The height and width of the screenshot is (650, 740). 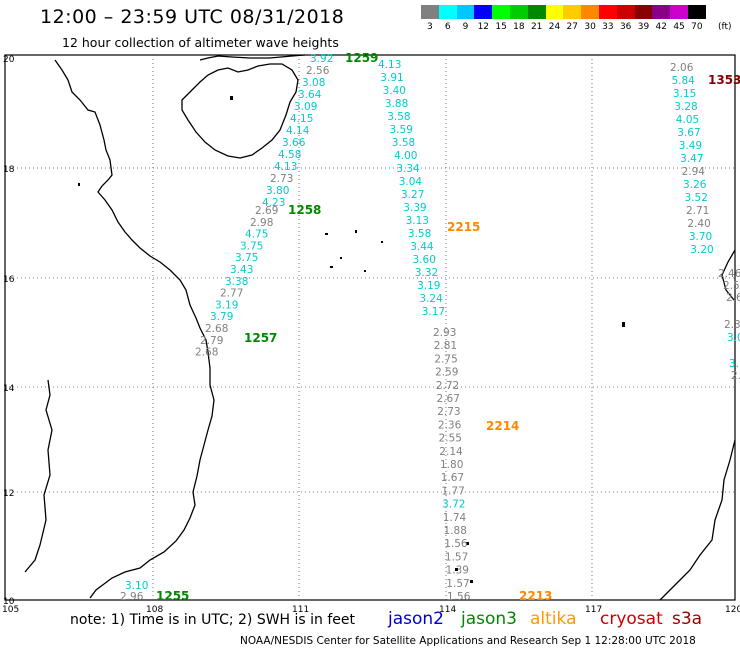 I want to click on wave-height-label: 3.88, so click(x=396, y=104).